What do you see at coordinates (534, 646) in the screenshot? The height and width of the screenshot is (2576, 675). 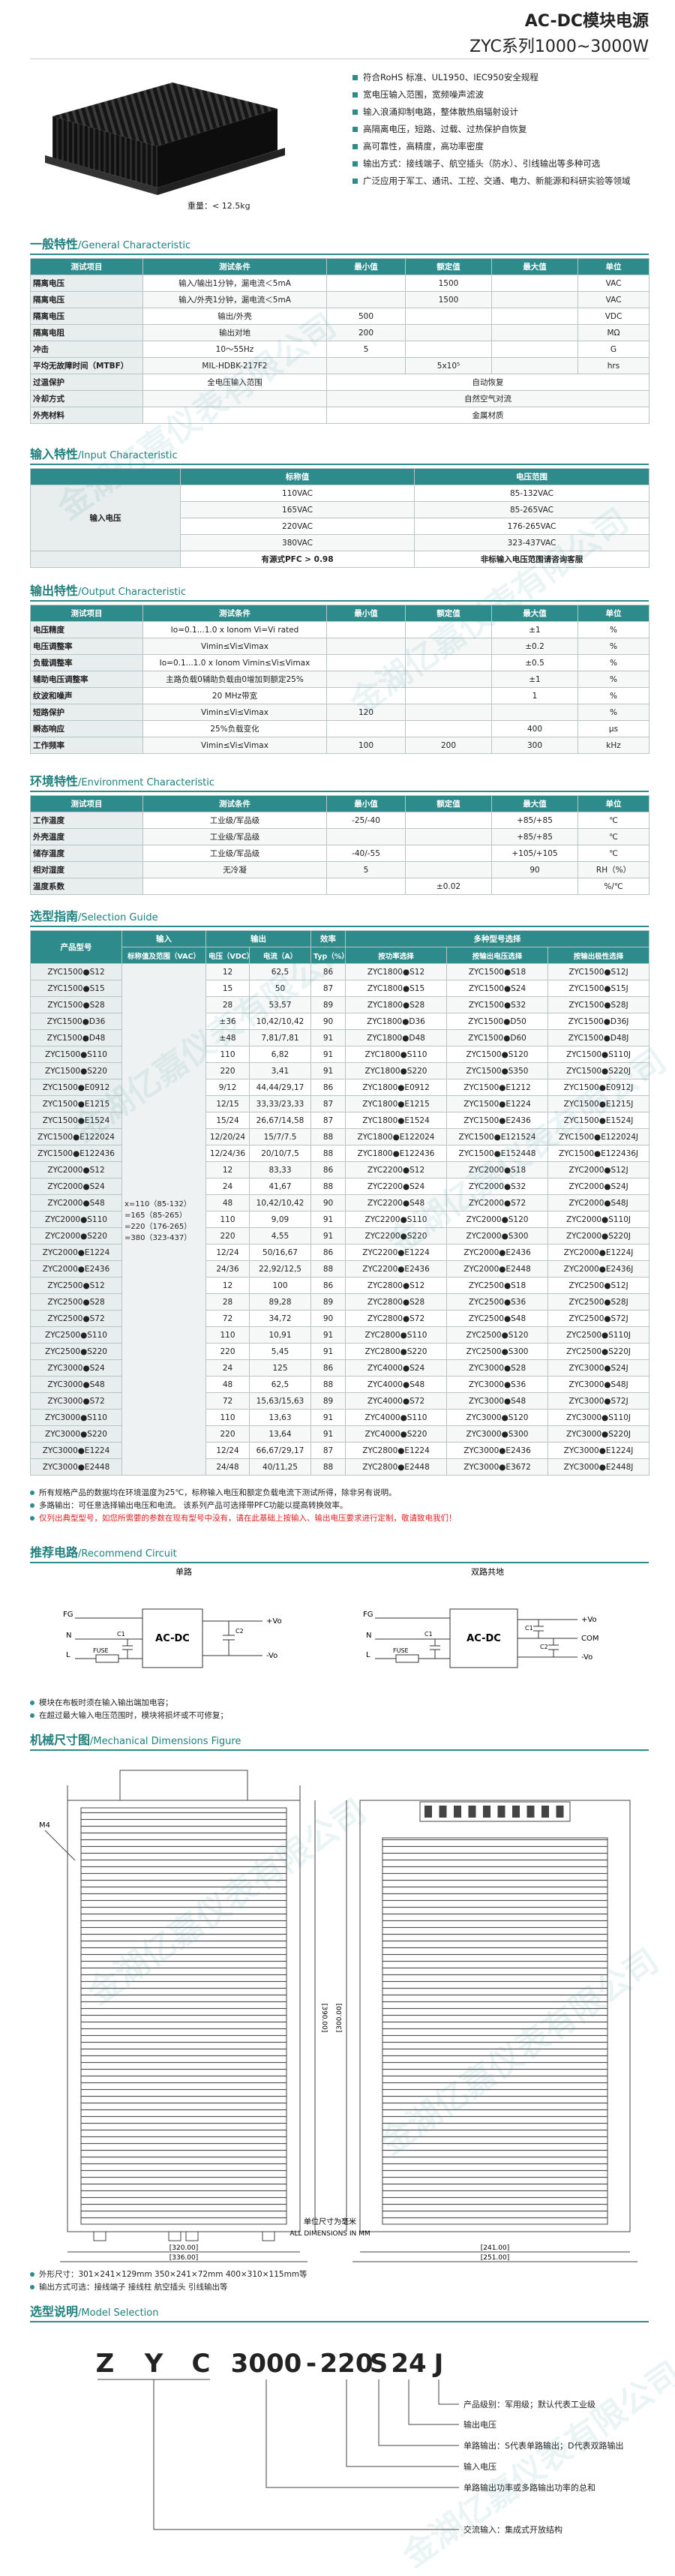 I see `table-cell: ±0.2` at bounding box center [534, 646].